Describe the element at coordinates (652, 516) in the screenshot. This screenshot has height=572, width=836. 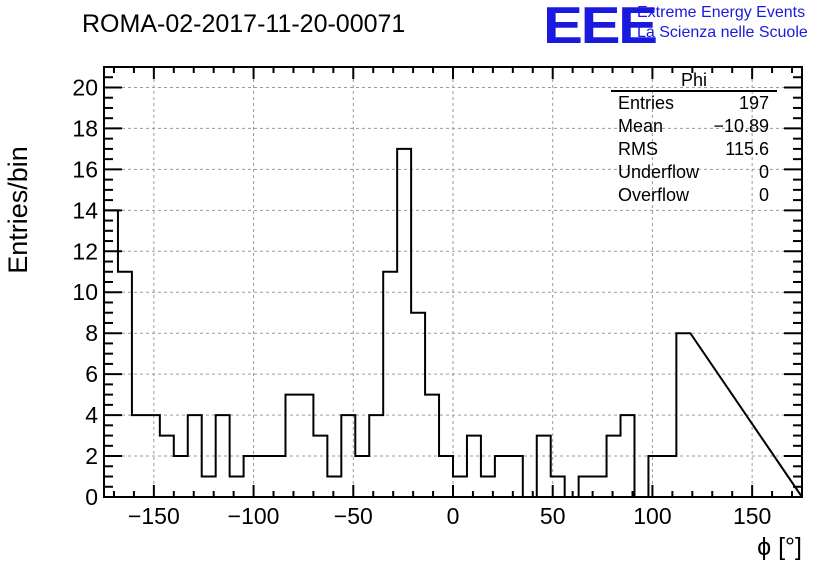
I see `x-tick-label: 100` at that location.